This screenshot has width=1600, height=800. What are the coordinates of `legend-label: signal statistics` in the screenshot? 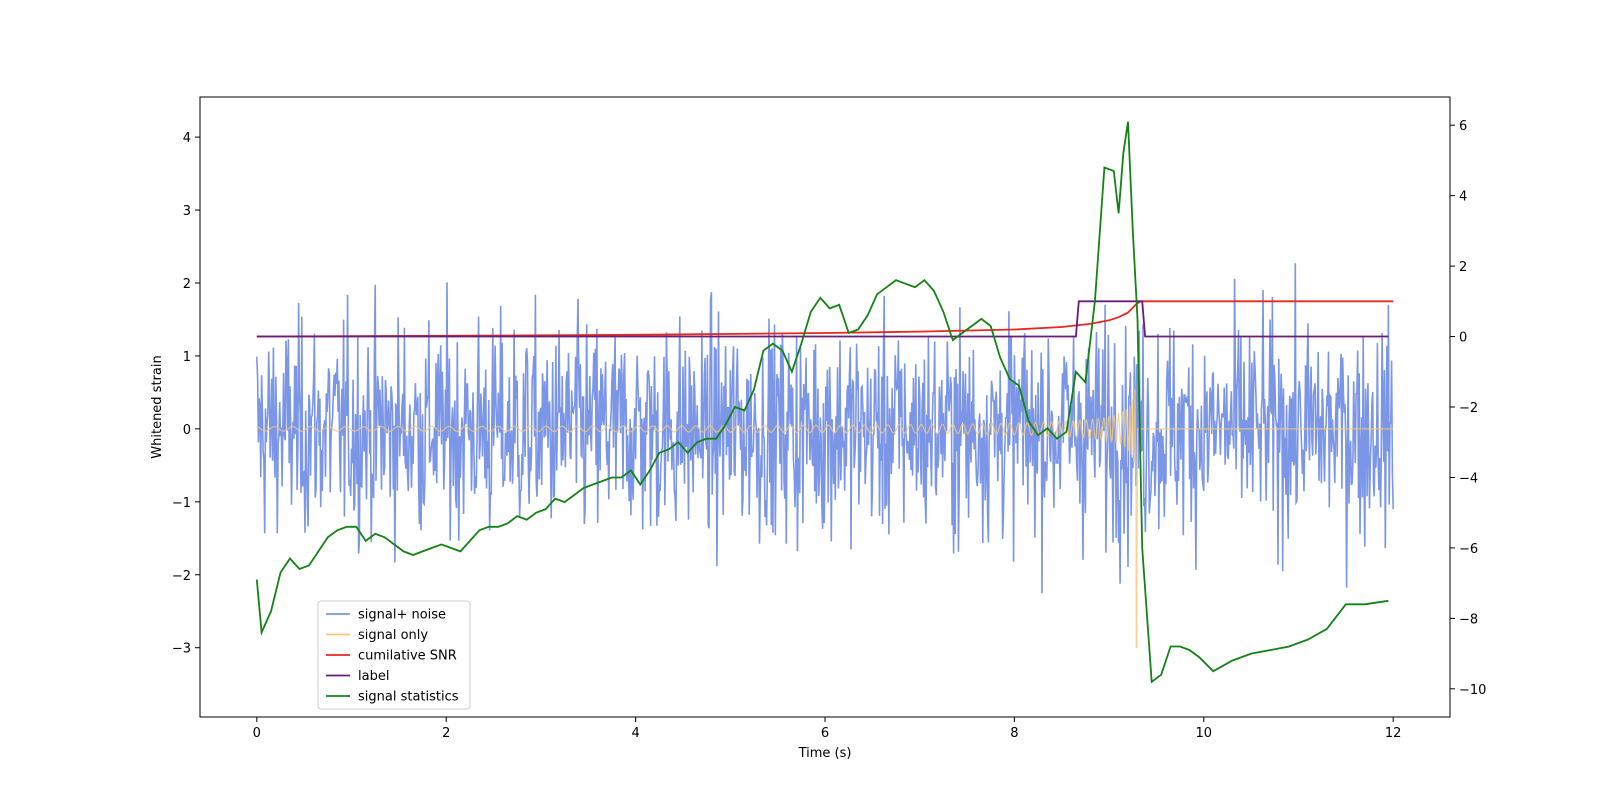 It's located at (408, 697).